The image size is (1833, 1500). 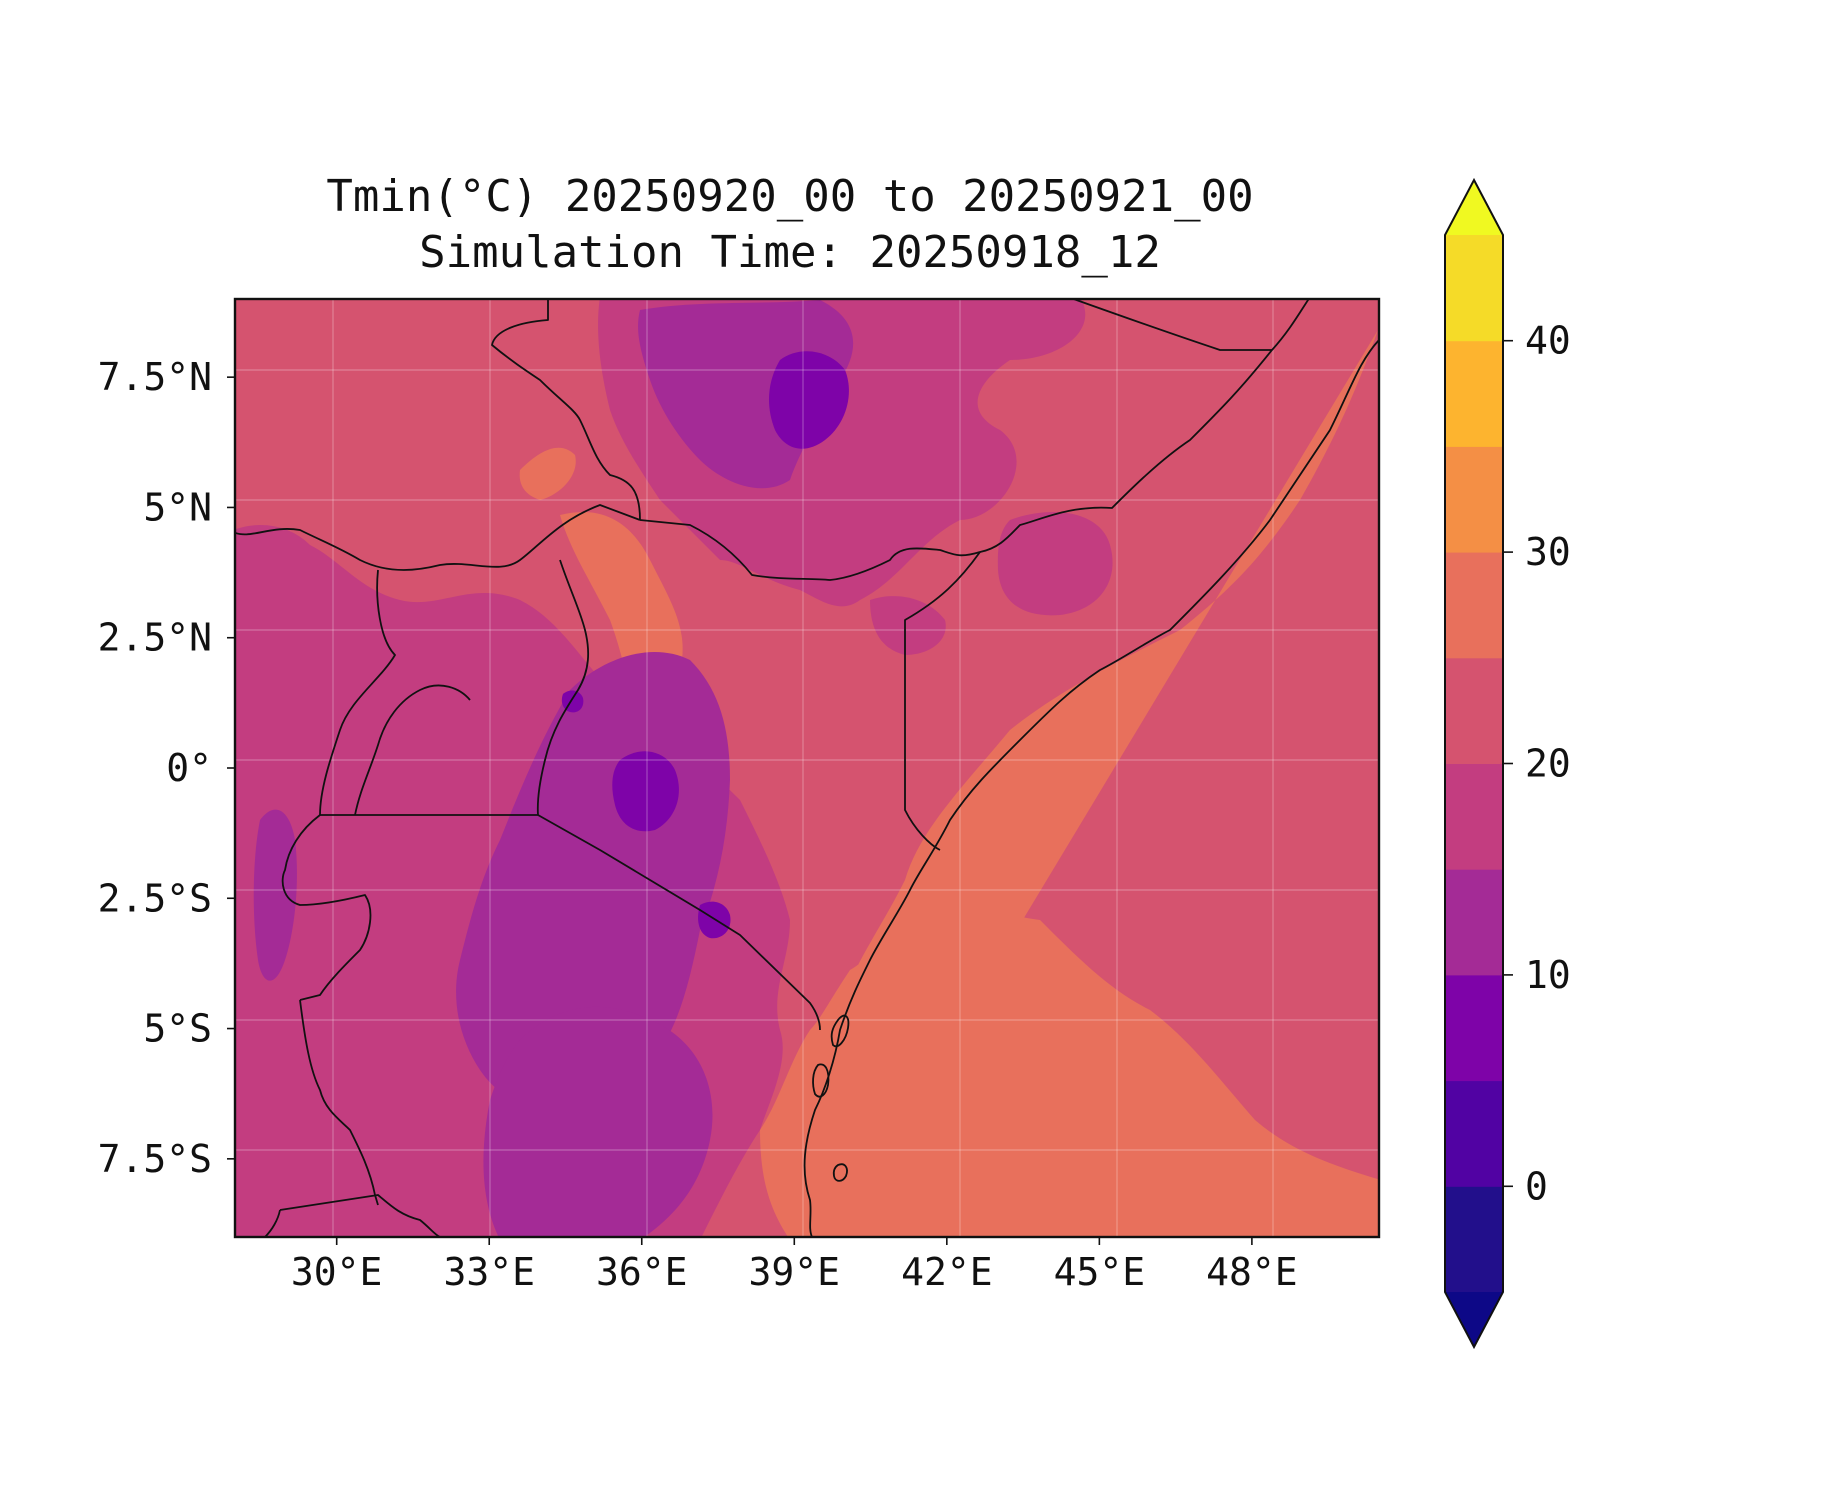 I want to click on x-tick-label: 42°E, so click(x=947, y=1272).